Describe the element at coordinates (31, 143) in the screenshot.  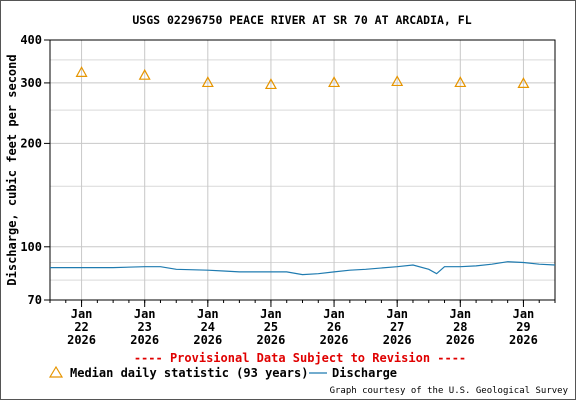
I see `y-tick-label: 200` at that location.